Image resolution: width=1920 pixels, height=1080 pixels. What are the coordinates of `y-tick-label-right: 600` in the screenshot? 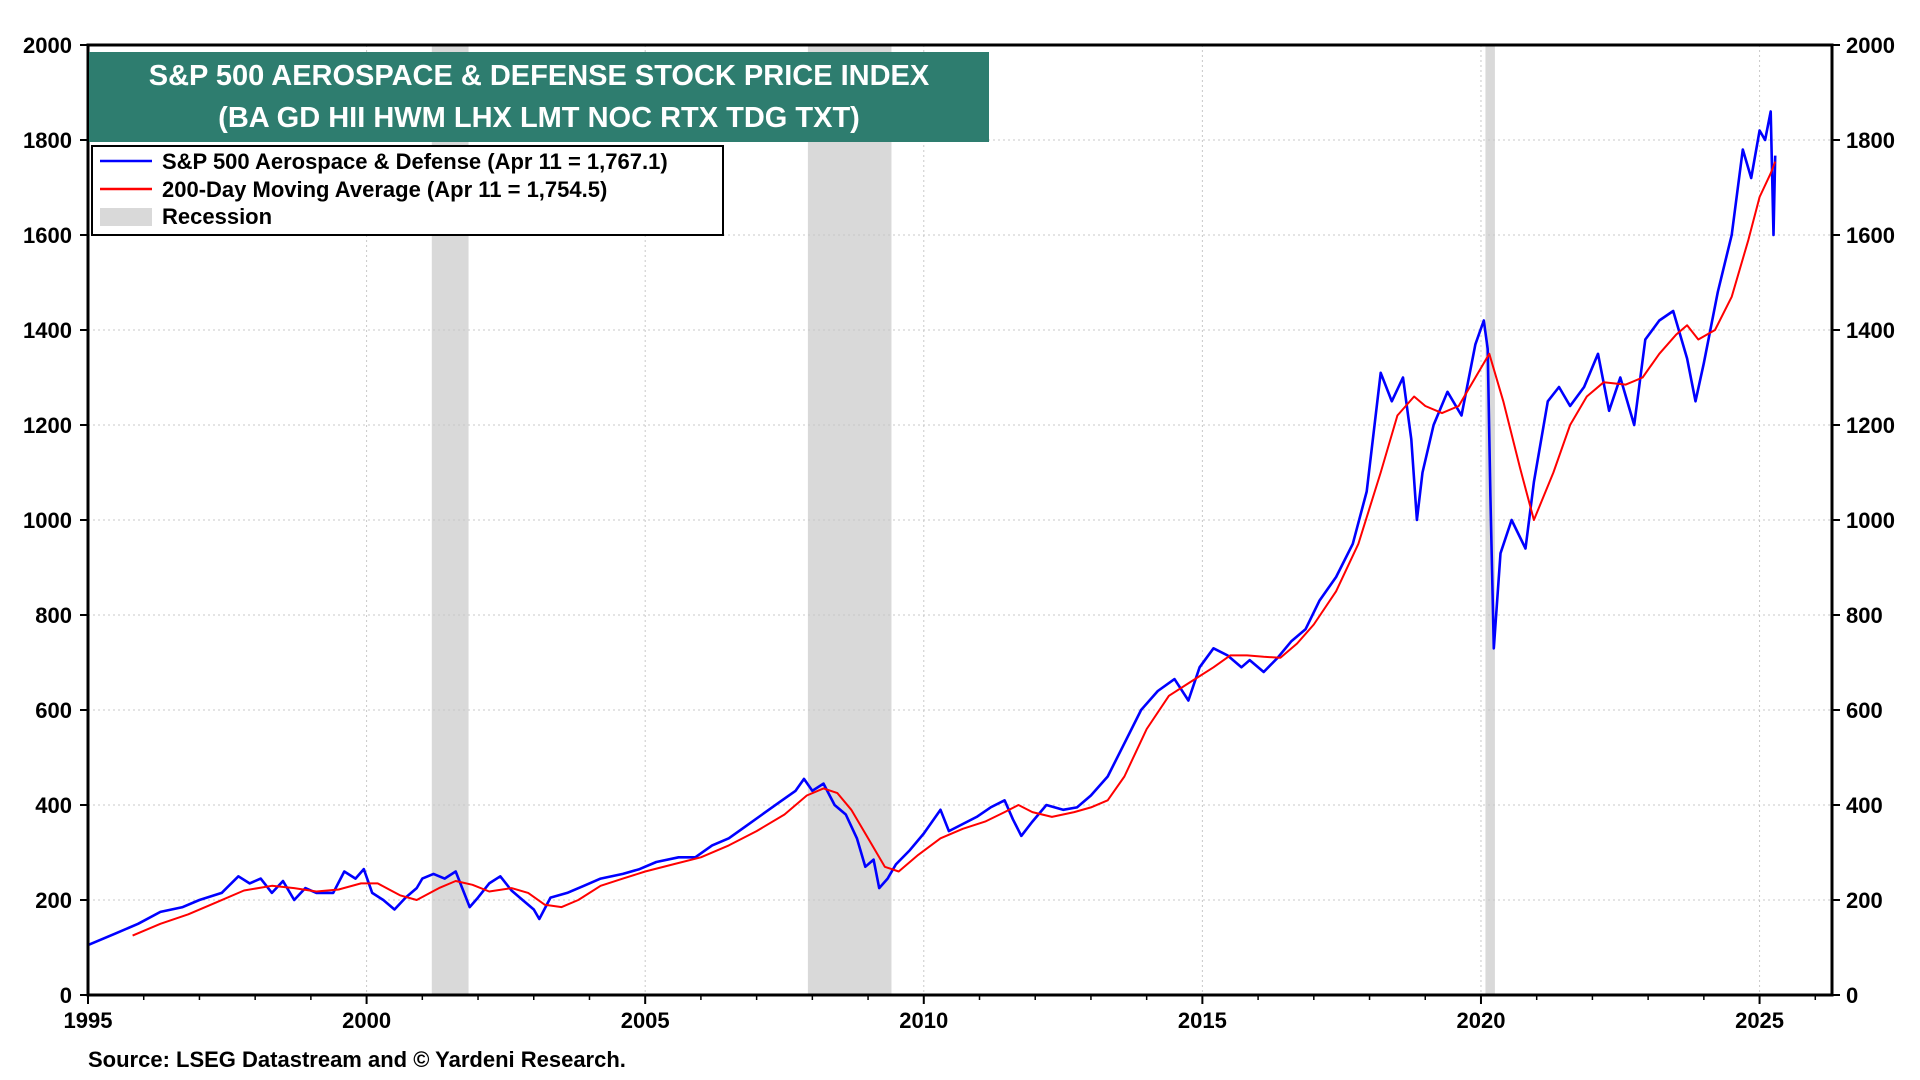 It's located at (1864, 710).